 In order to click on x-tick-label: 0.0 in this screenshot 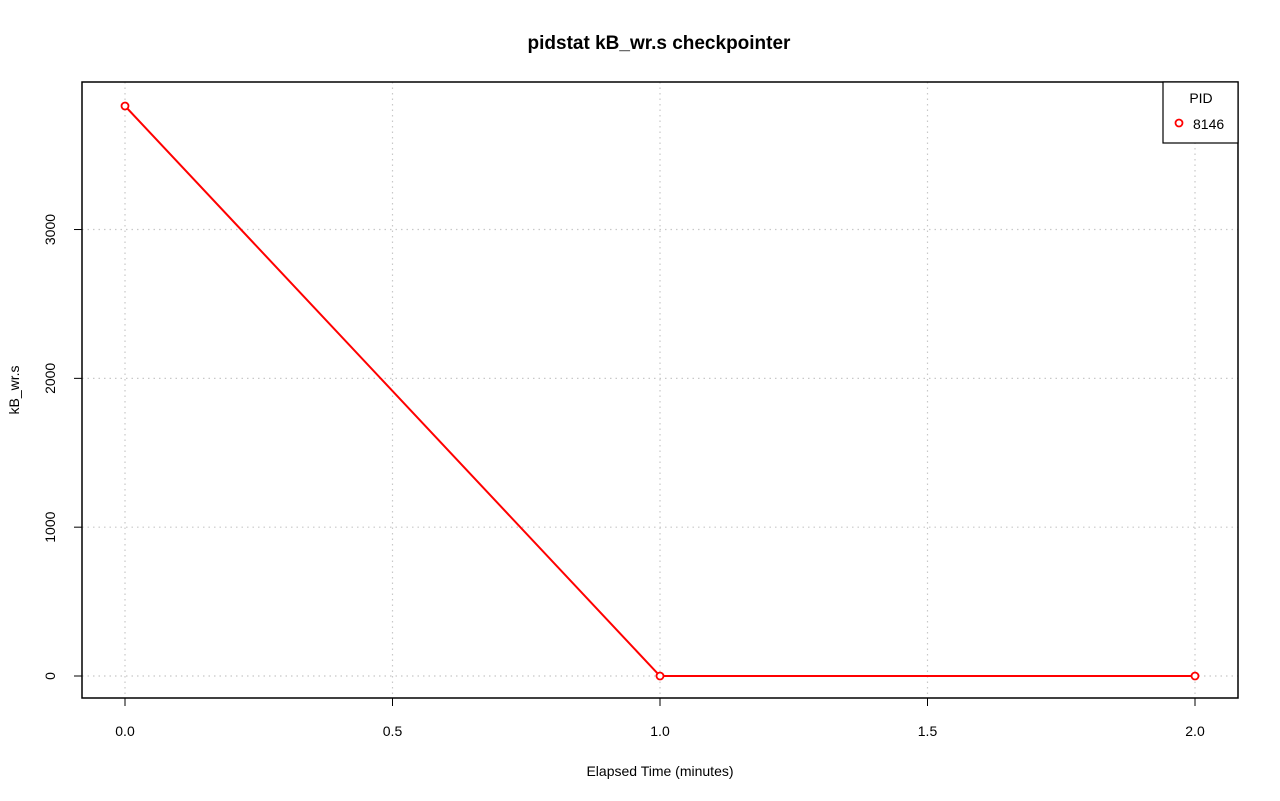, I will do `click(125, 731)`.